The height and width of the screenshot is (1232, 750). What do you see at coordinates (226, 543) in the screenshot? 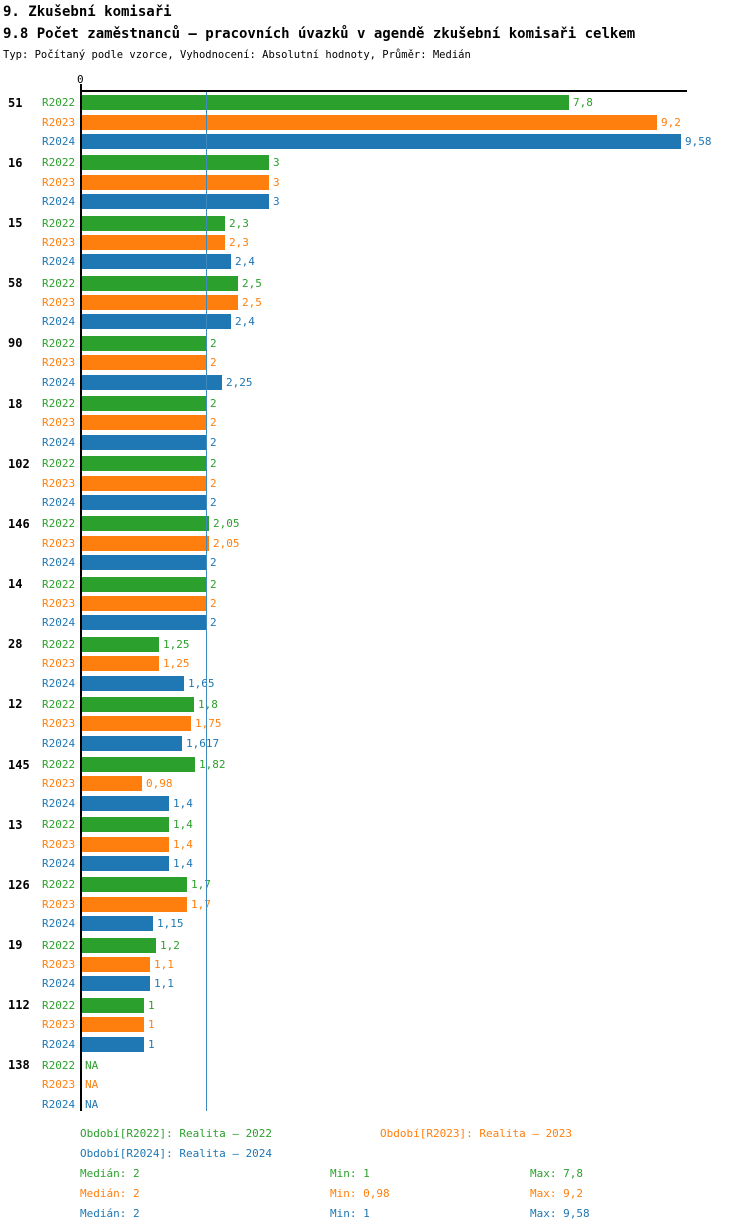
I see `value-label: 2,05` at bounding box center [226, 543].